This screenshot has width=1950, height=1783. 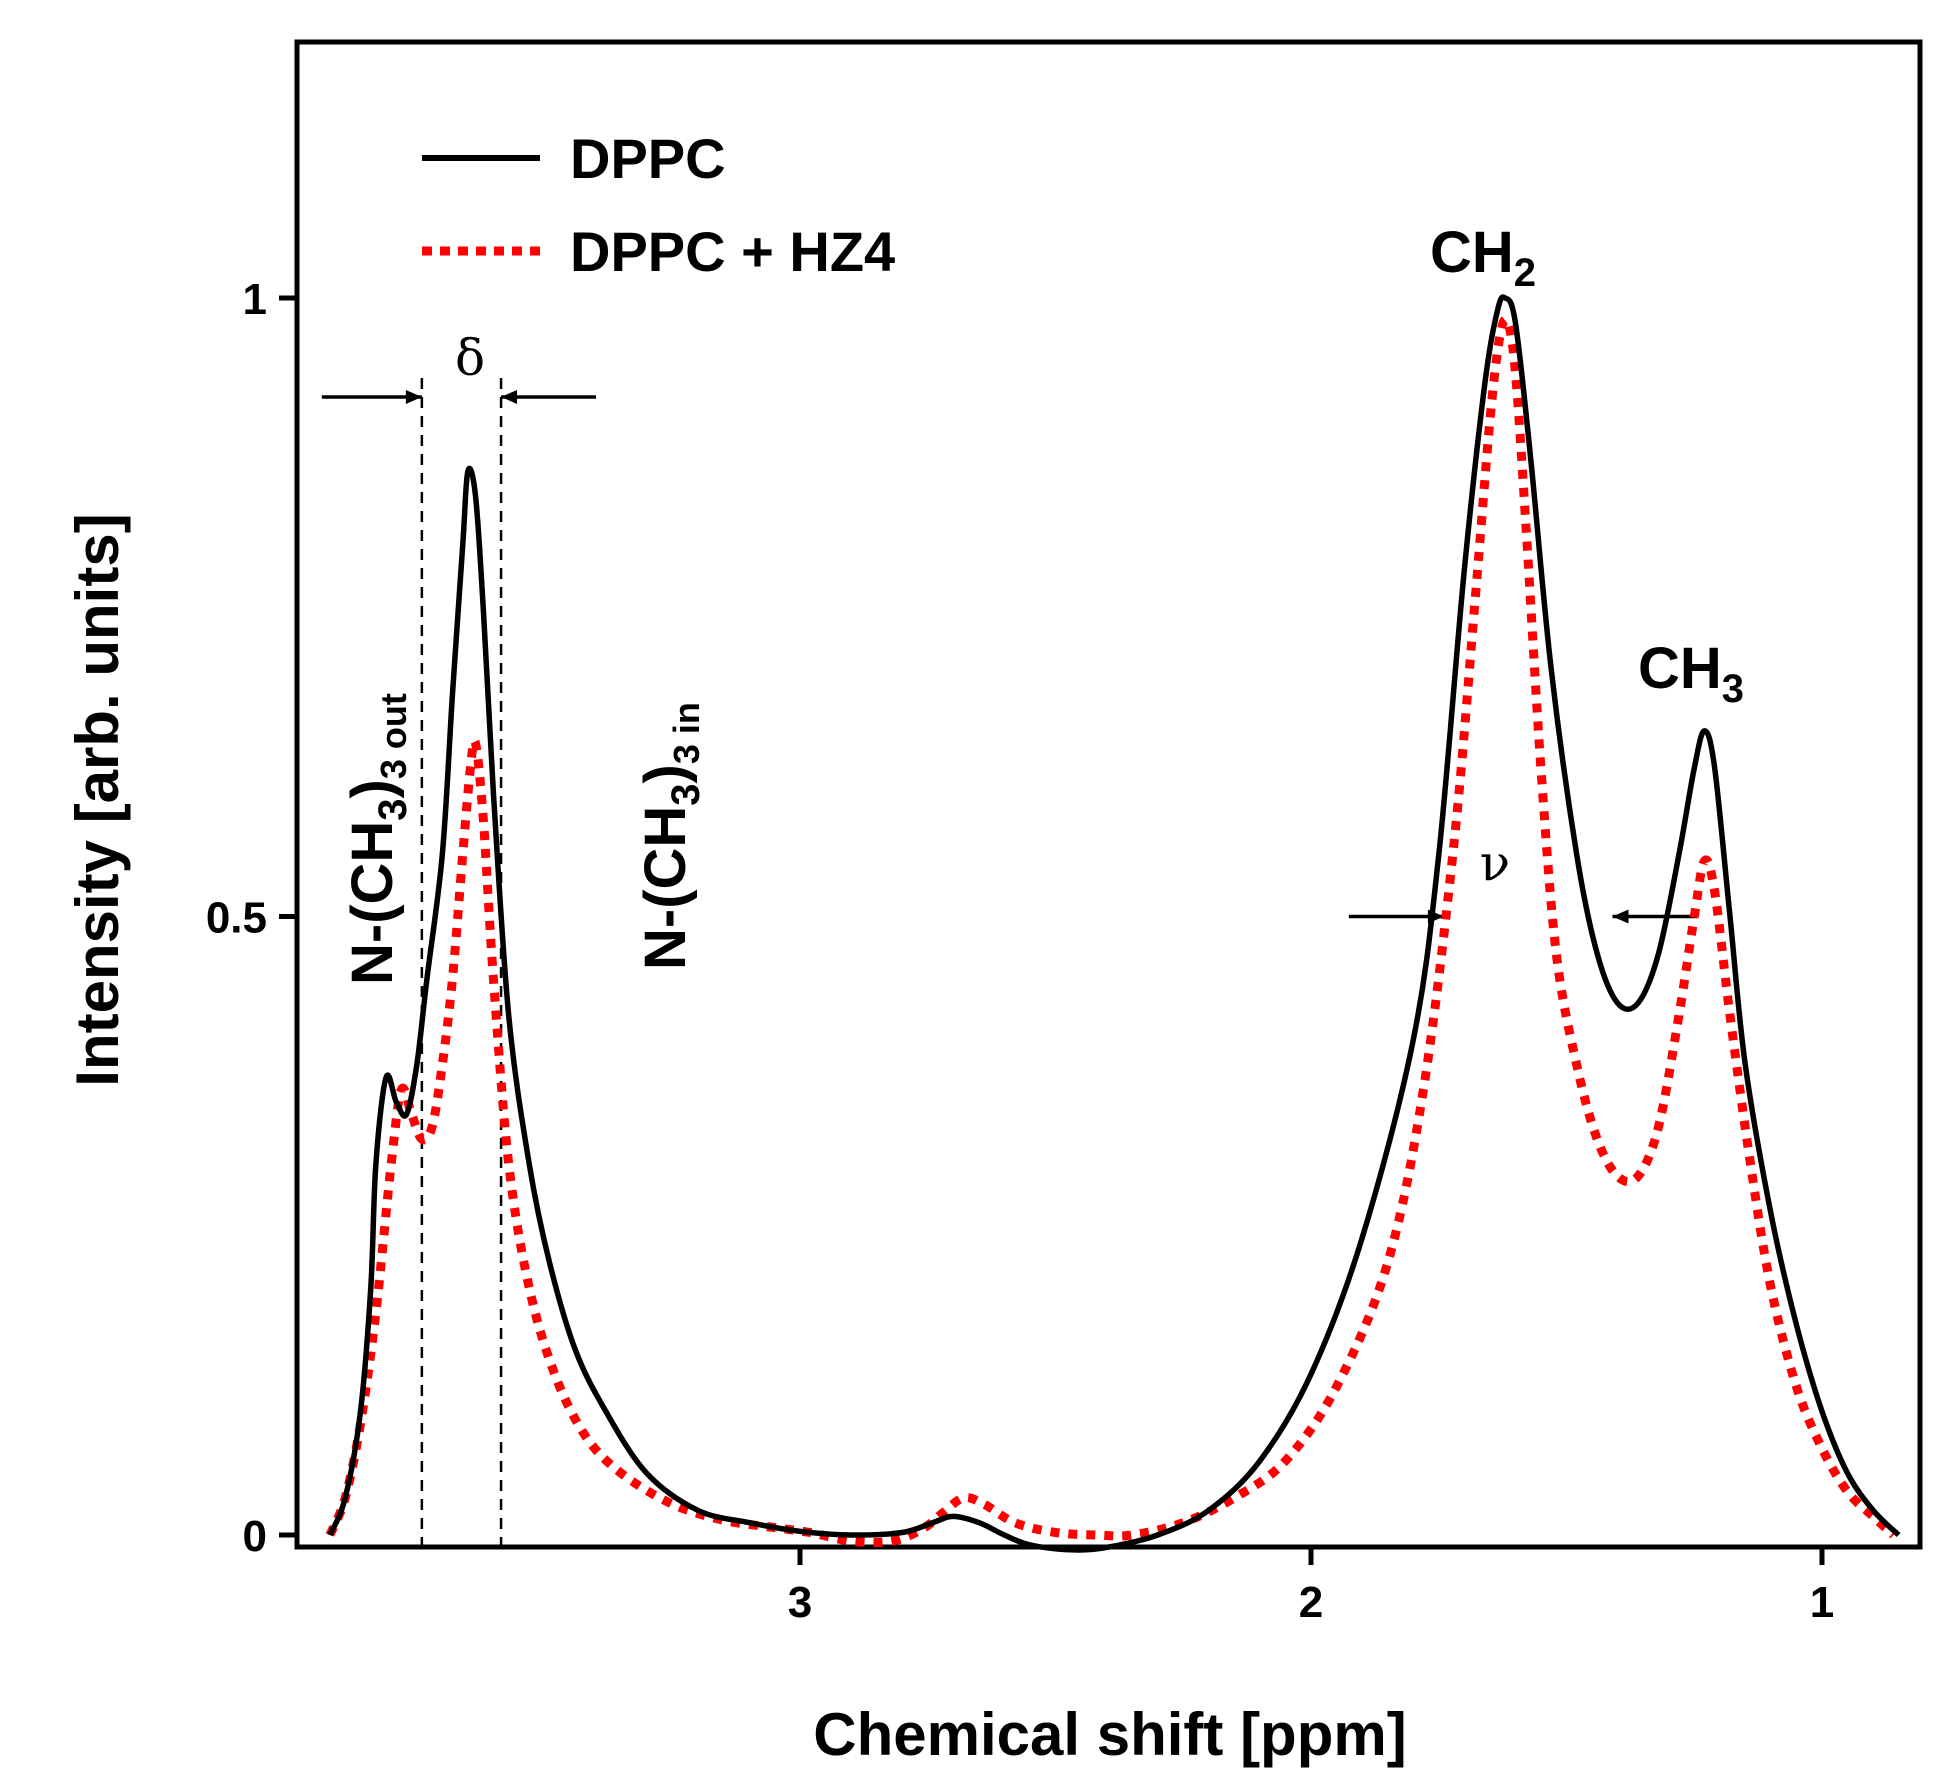 What do you see at coordinates (1680, 668) in the screenshot?
I see `peak-label-ch3-main: CH` at bounding box center [1680, 668].